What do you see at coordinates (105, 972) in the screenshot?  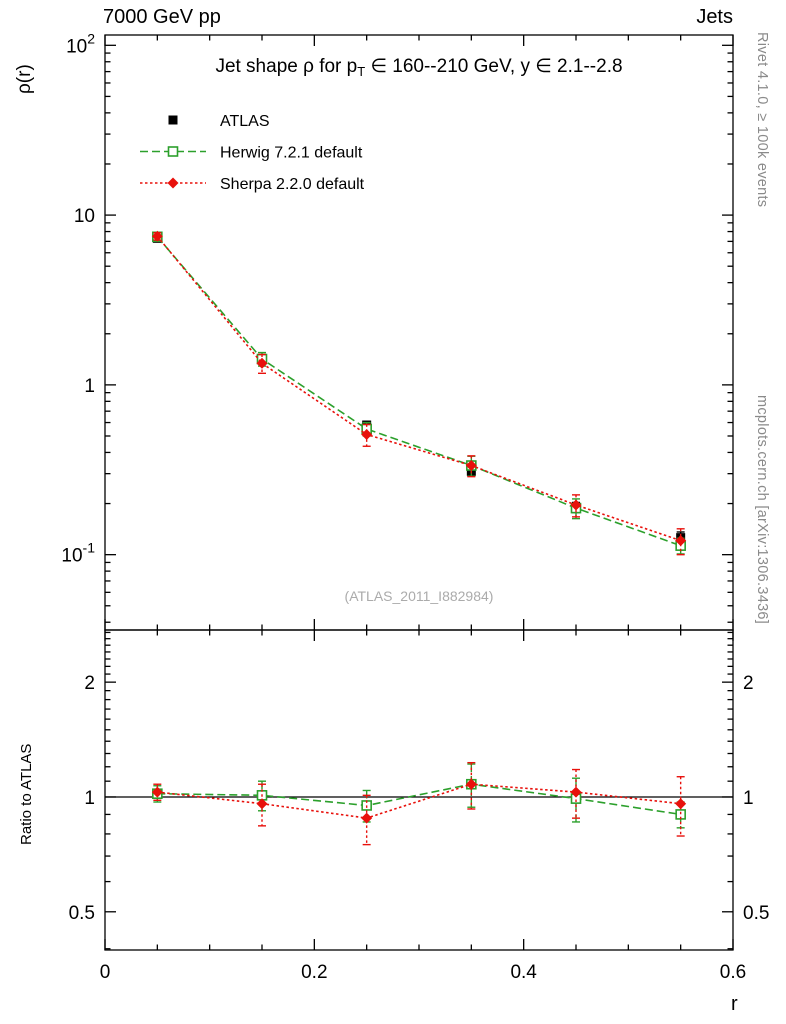 I see `x-tick-label: 0` at bounding box center [105, 972].